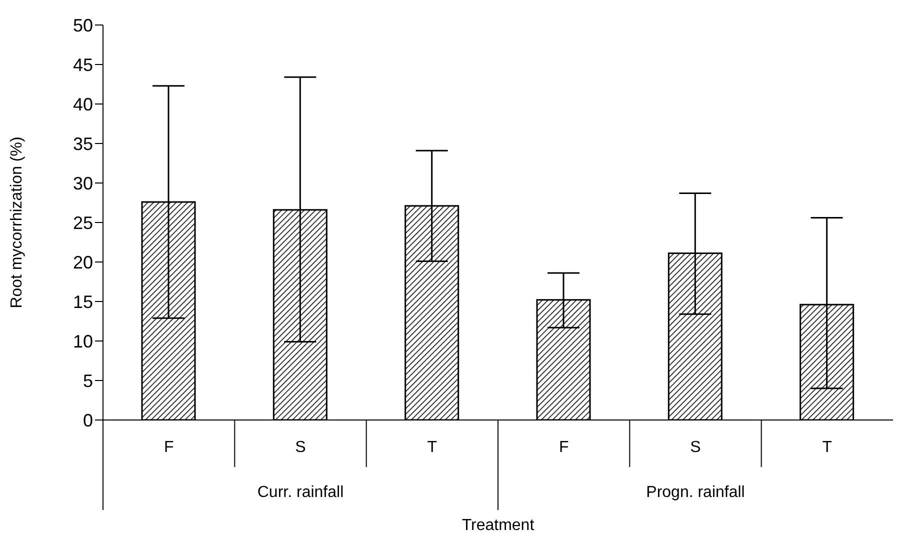  I want to click on y-tick-label: 40, so click(82, 104).